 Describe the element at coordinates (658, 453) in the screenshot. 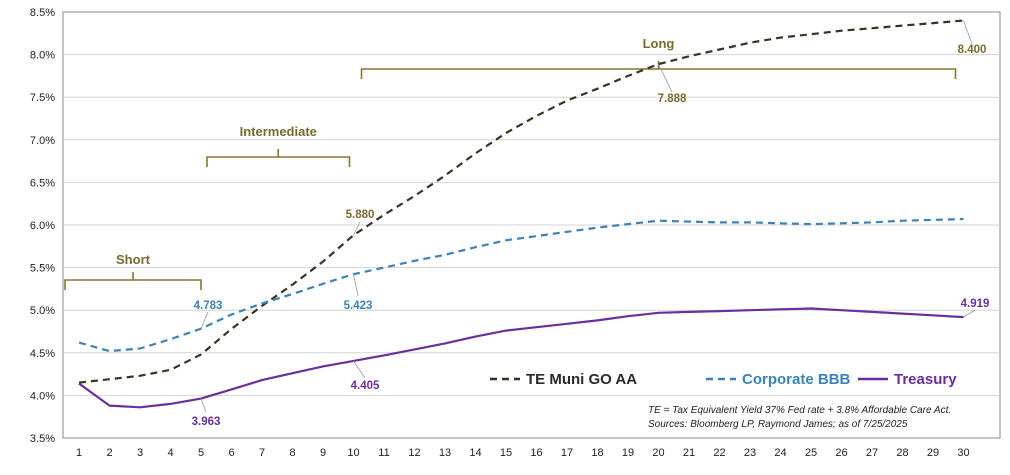

I see `x-tick-label: 20` at that location.